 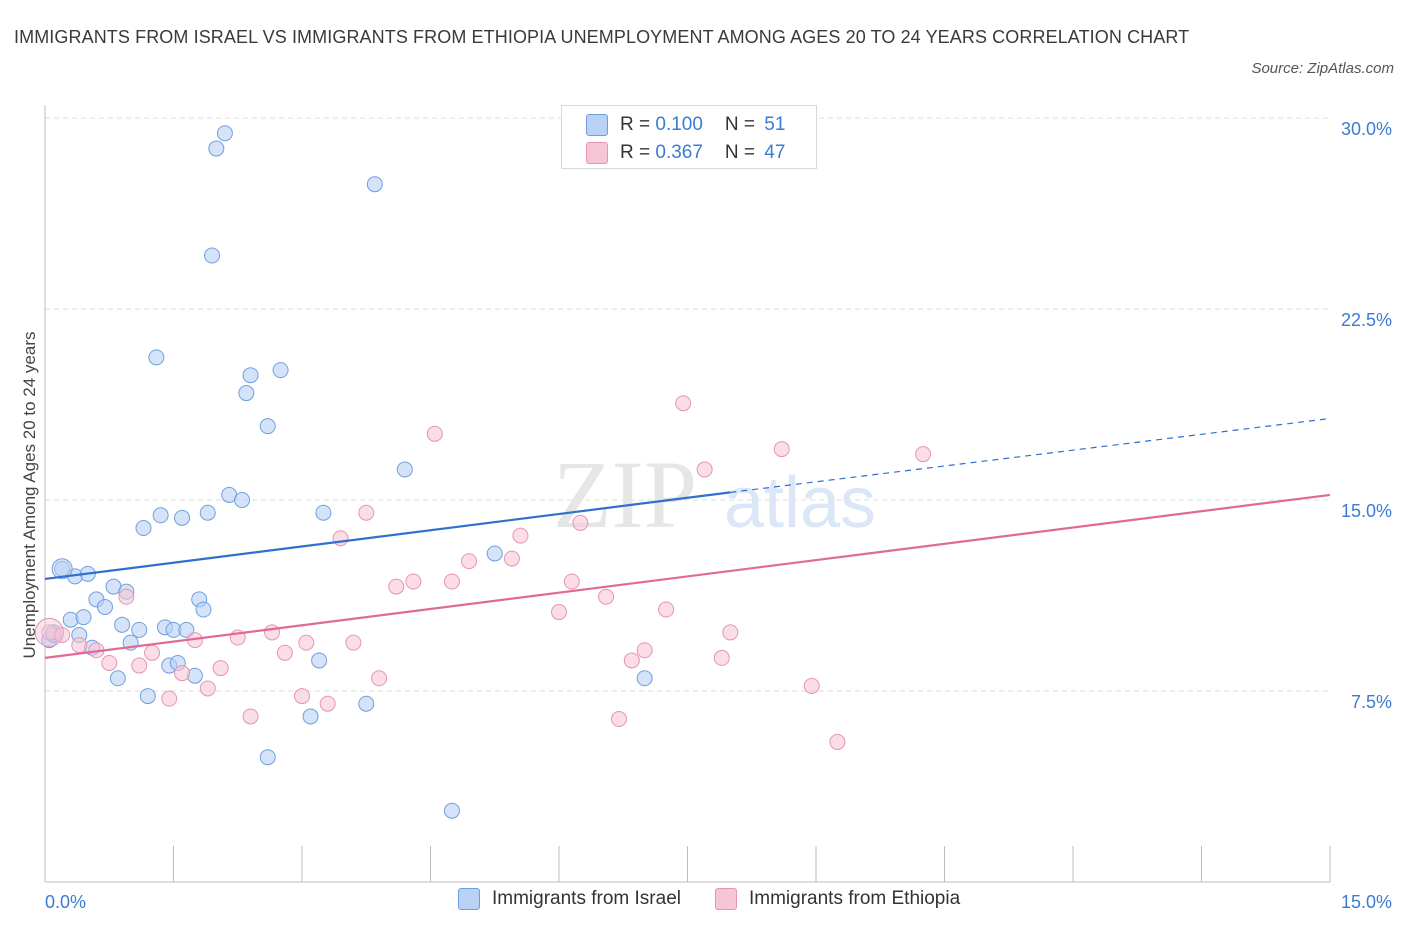 What do you see at coordinates (387, 536) in the screenshot?
I see `israel-trend-line` at bounding box center [387, 536].